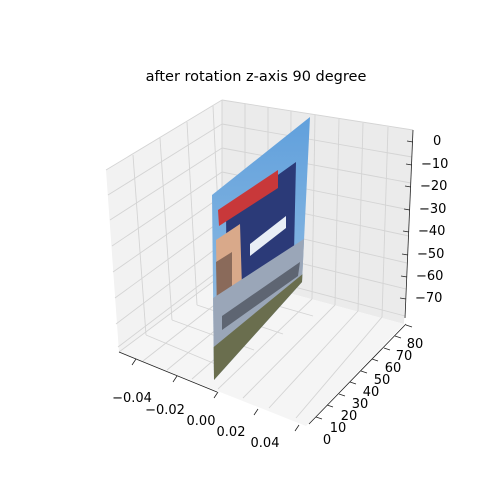  I want to click on z-tick-label: −30, so click(432, 209).